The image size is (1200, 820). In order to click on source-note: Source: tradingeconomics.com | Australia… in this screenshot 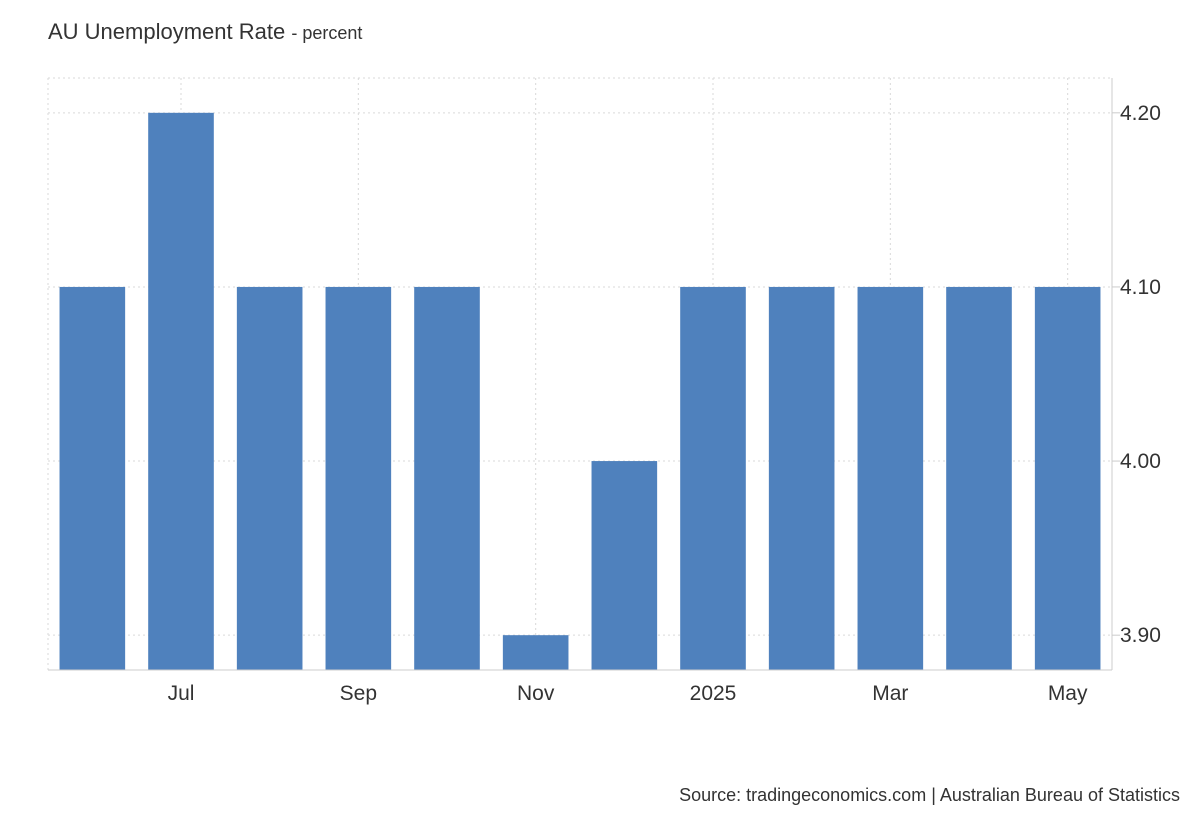, I will do `click(929, 795)`.